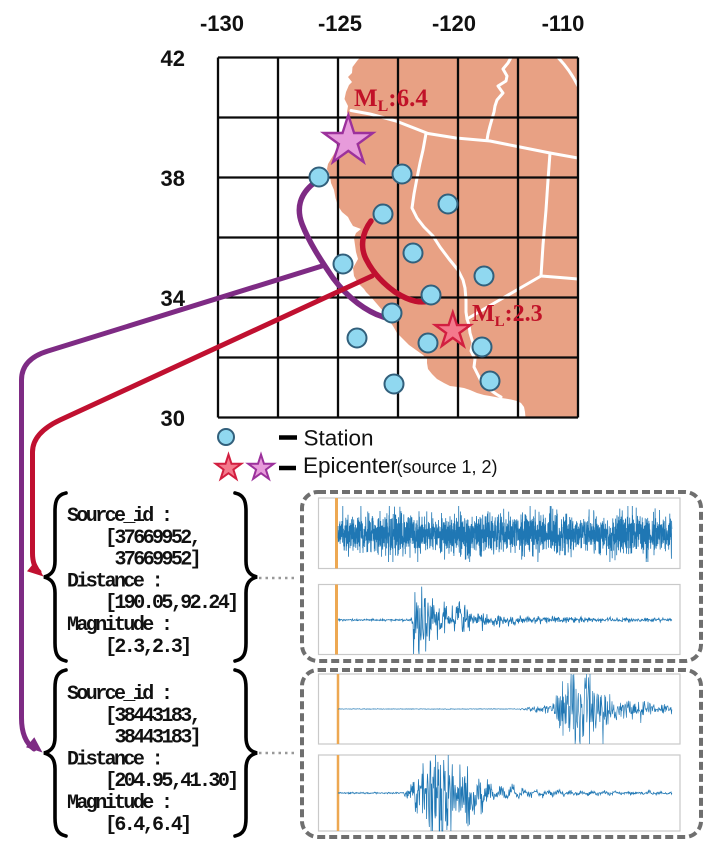 Image resolution: width=720 pixels, height=859 pixels. I want to click on svg-text: ML:2.3, so click(507, 315).